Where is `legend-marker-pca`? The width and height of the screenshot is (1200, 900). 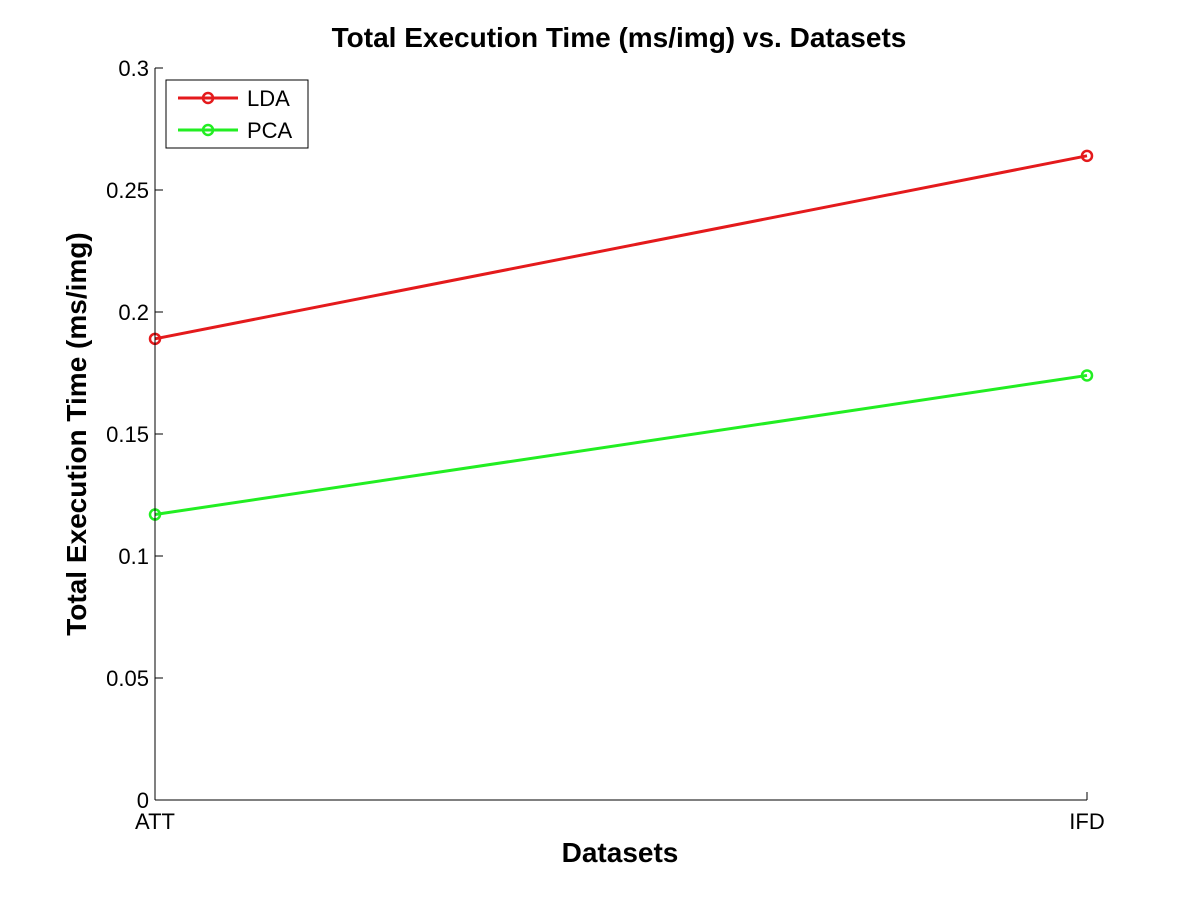
legend-marker-pca is located at coordinates (208, 130).